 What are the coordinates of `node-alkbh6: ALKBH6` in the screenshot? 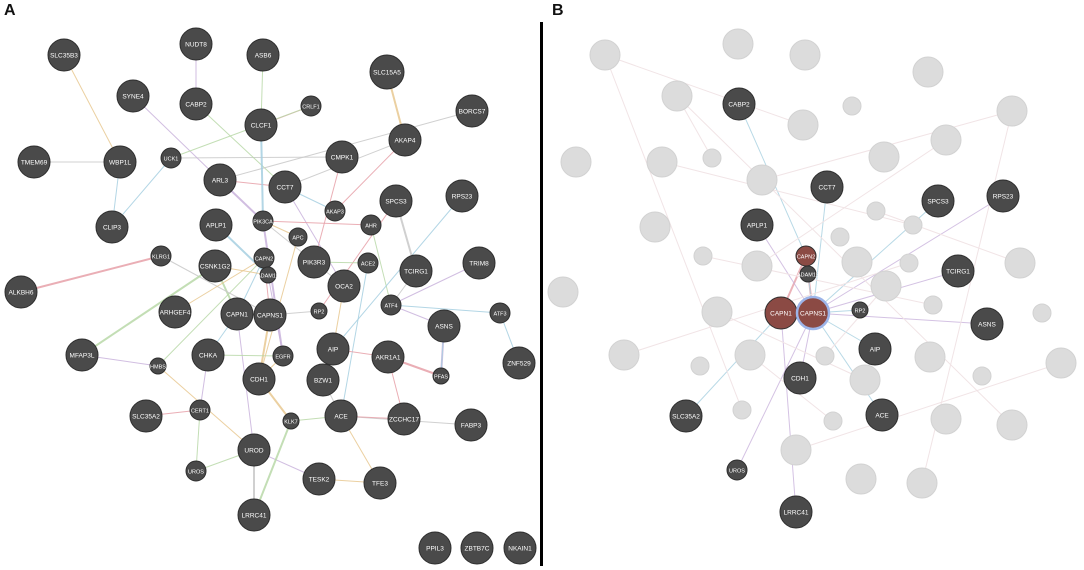 It's located at (21, 292).